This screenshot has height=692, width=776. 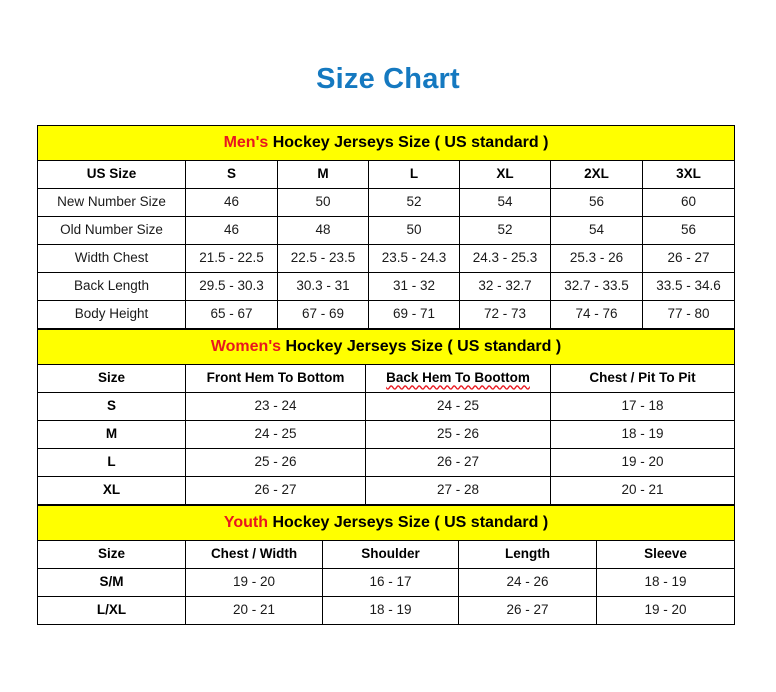 I want to click on womens-row-label-s: S, so click(x=111, y=406).